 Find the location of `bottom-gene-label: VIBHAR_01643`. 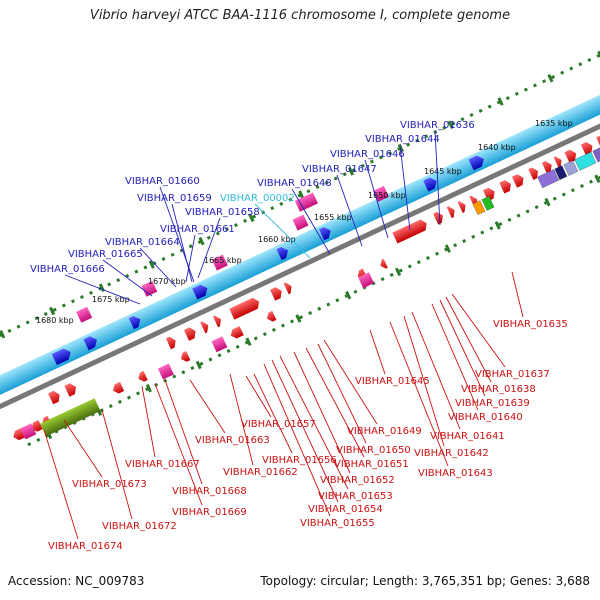

bottom-gene-label: VIBHAR_01643 is located at coordinates (455, 473).